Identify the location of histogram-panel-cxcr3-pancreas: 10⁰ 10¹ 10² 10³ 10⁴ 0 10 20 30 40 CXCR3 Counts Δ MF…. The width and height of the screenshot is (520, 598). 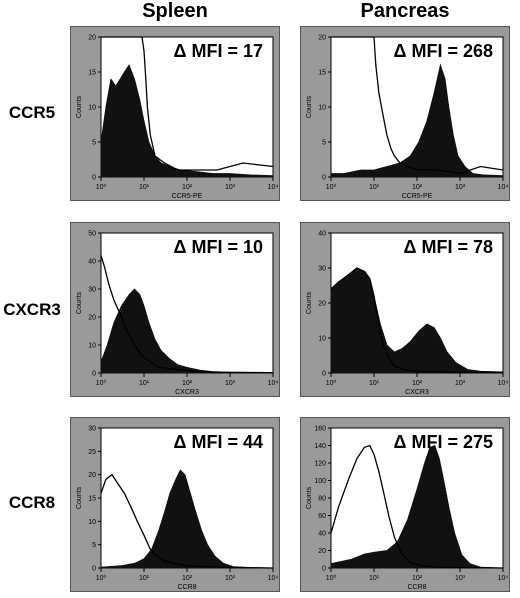
(405, 309).